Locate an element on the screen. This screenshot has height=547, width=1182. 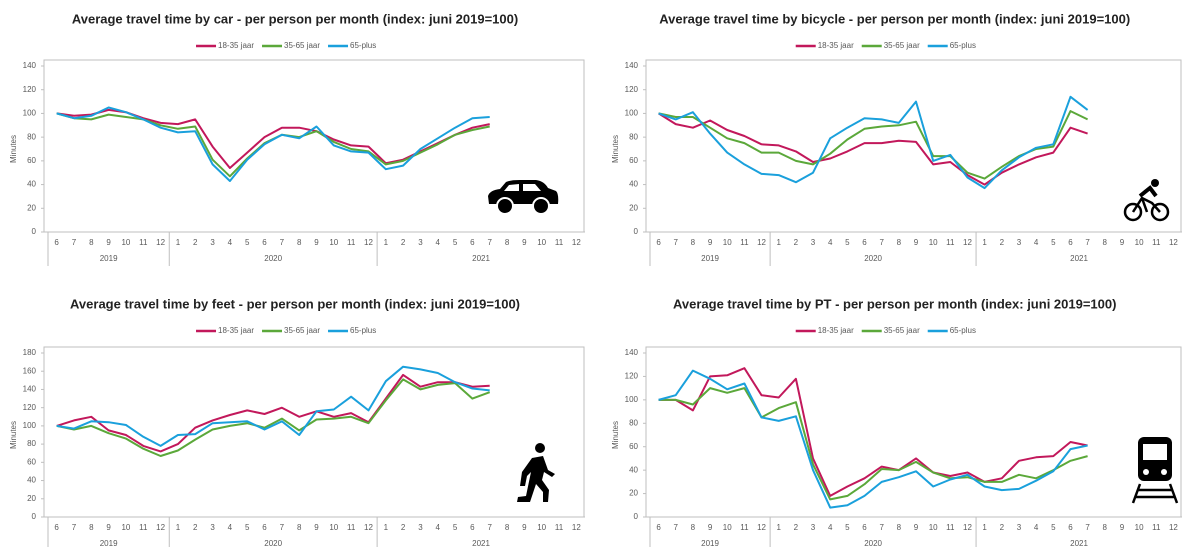
legend-label: 65-plus is located at coordinates (963, 330).